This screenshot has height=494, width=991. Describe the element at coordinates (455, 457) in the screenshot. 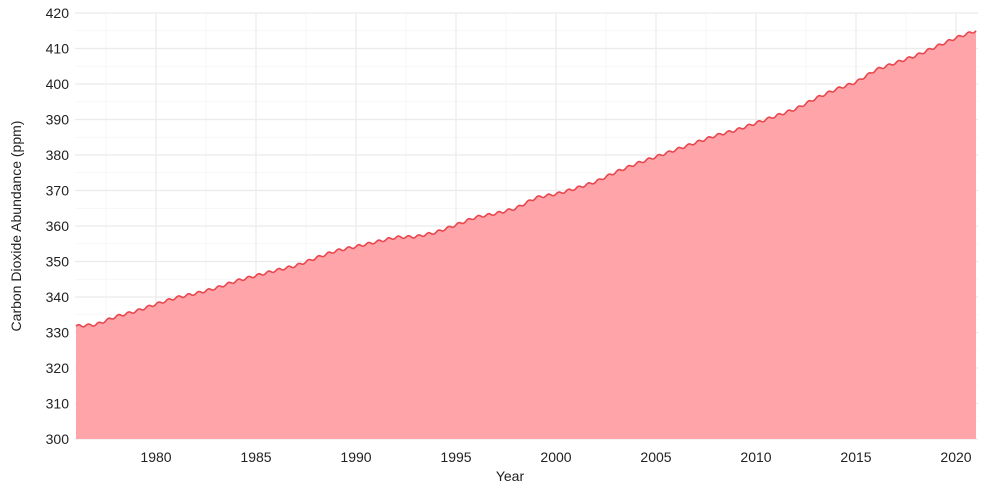

I see `x-tick-label: 1995` at that location.